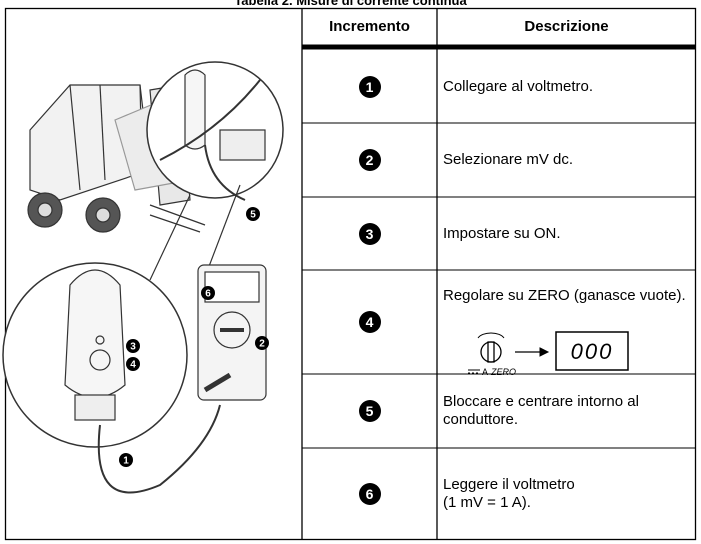 The height and width of the screenshot is (544, 701). I want to click on column-header: Incremento, so click(369, 26).